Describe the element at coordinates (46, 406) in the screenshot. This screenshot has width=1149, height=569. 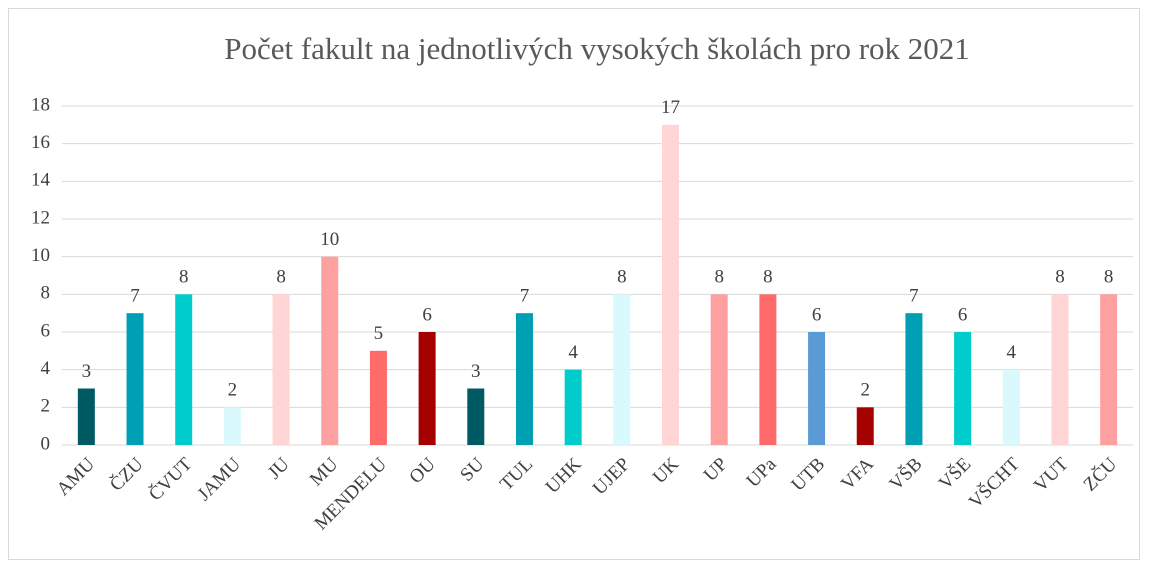
I see `y-tick-label: 2` at that location.